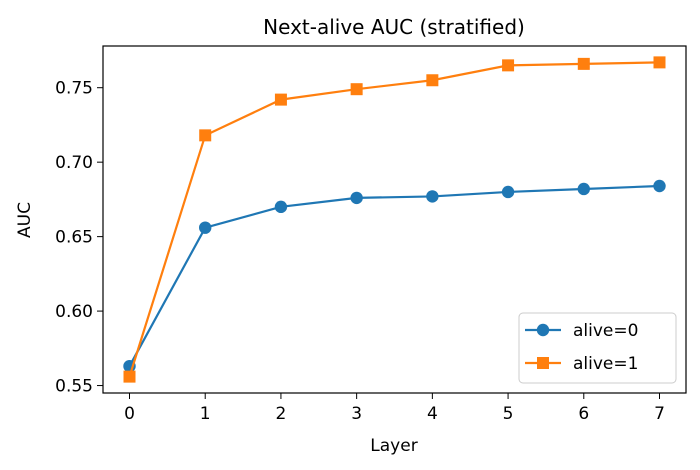 This screenshot has width=700, height=470. What do you see at coordinates (508, 414) in the screenshot?
I see `x-tick-label: 5` at bounding box center [508, 414].